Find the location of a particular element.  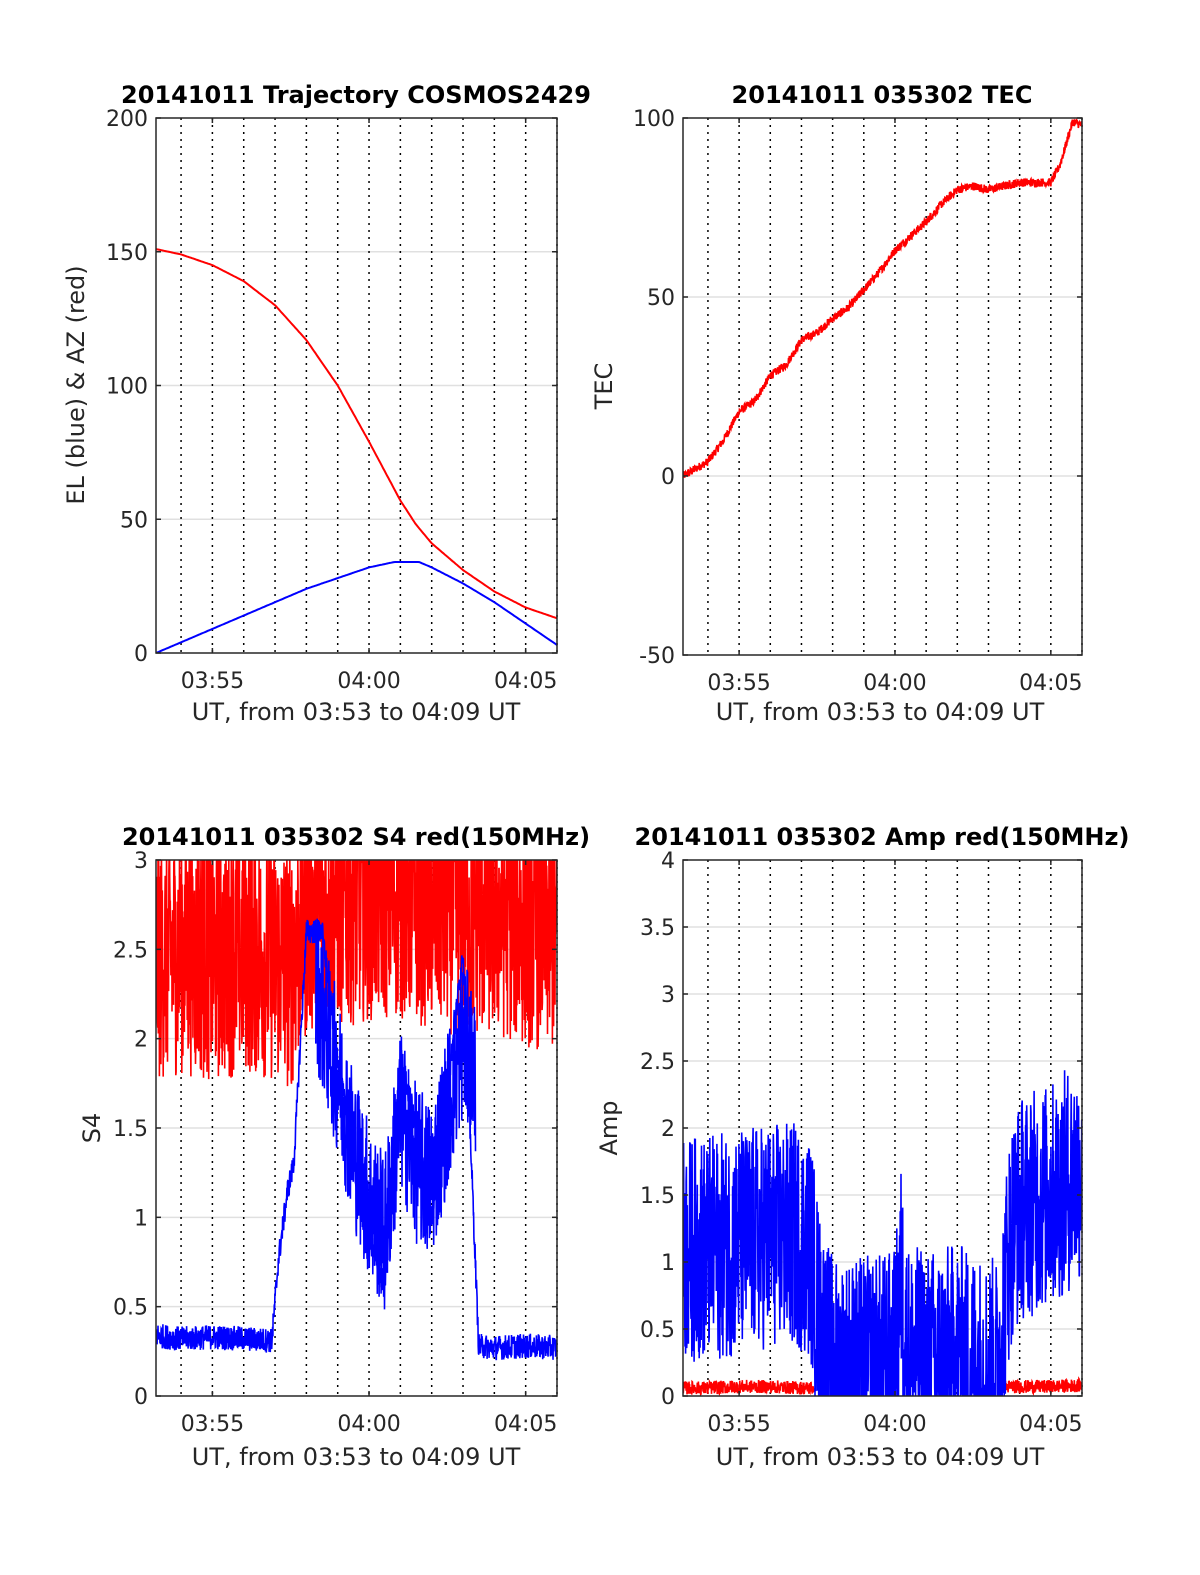

plot-area: 0 0.5 1 1.5 2 2.5 3 03:55 04:00 04:05 is located at coordinates (335, 1143).